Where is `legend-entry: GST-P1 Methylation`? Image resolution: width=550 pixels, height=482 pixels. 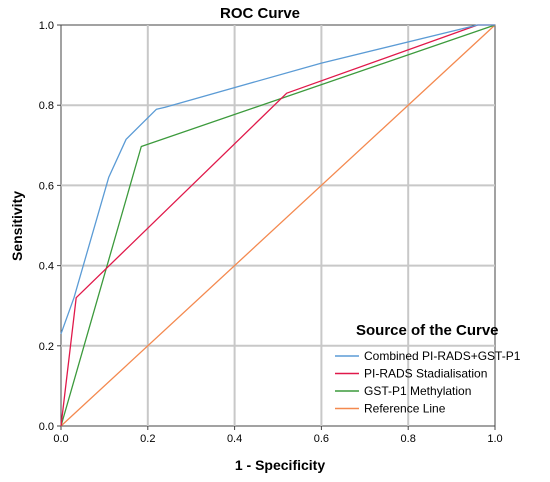 legend-entry: GST-P1 Methylation is located at coordinates (417, 391).